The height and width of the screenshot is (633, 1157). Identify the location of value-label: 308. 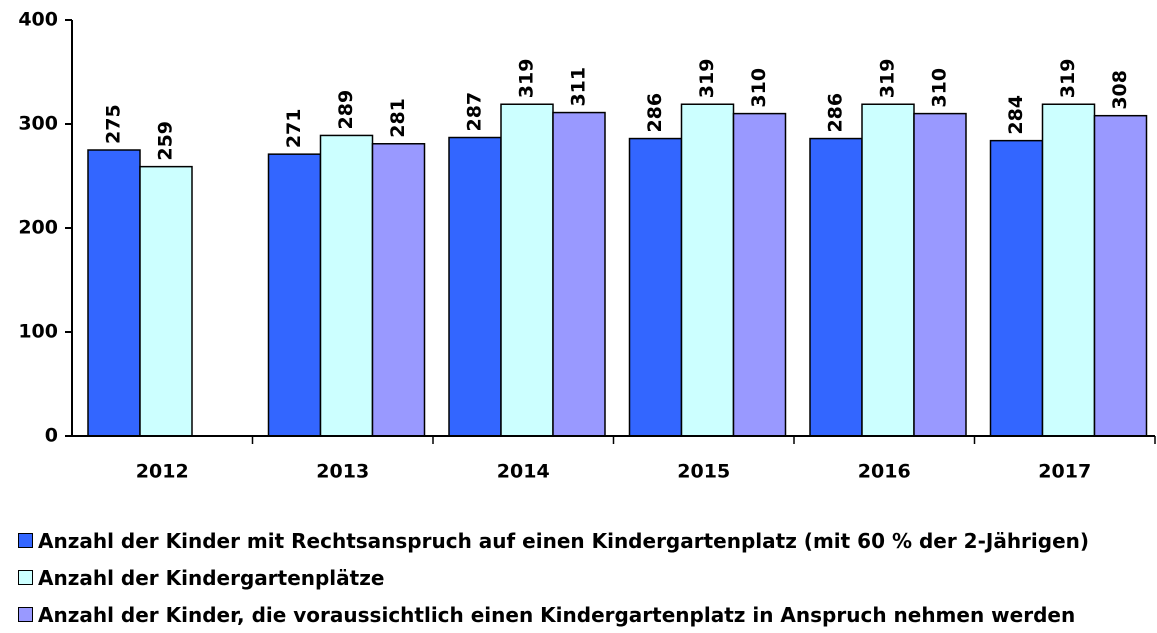
(1120, 90).